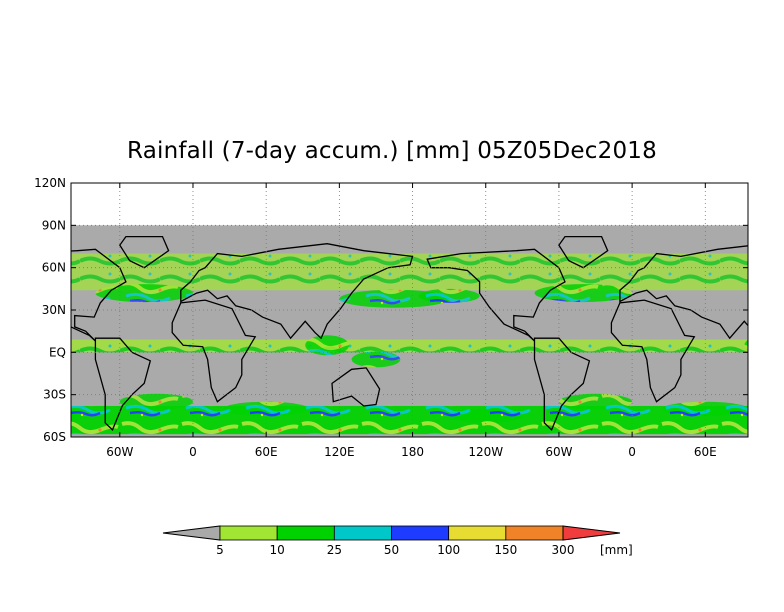  Describe the element at coordinates (54, 310) in the screenshot. I see `lat-tick-label: 30N` at that location.